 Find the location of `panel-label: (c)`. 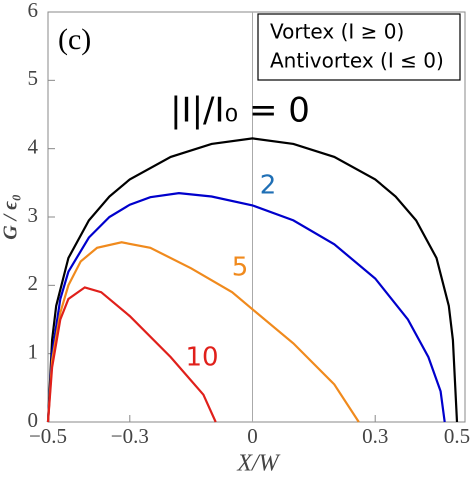

panel-label: (c) is located at coordinates (74, 39).